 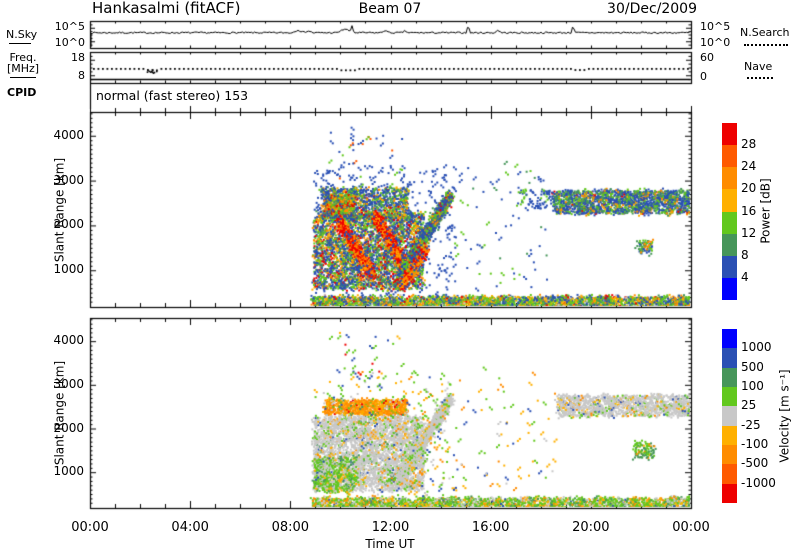 I want to click on freq-ytick-top: 18, so click(x=78, y=57).